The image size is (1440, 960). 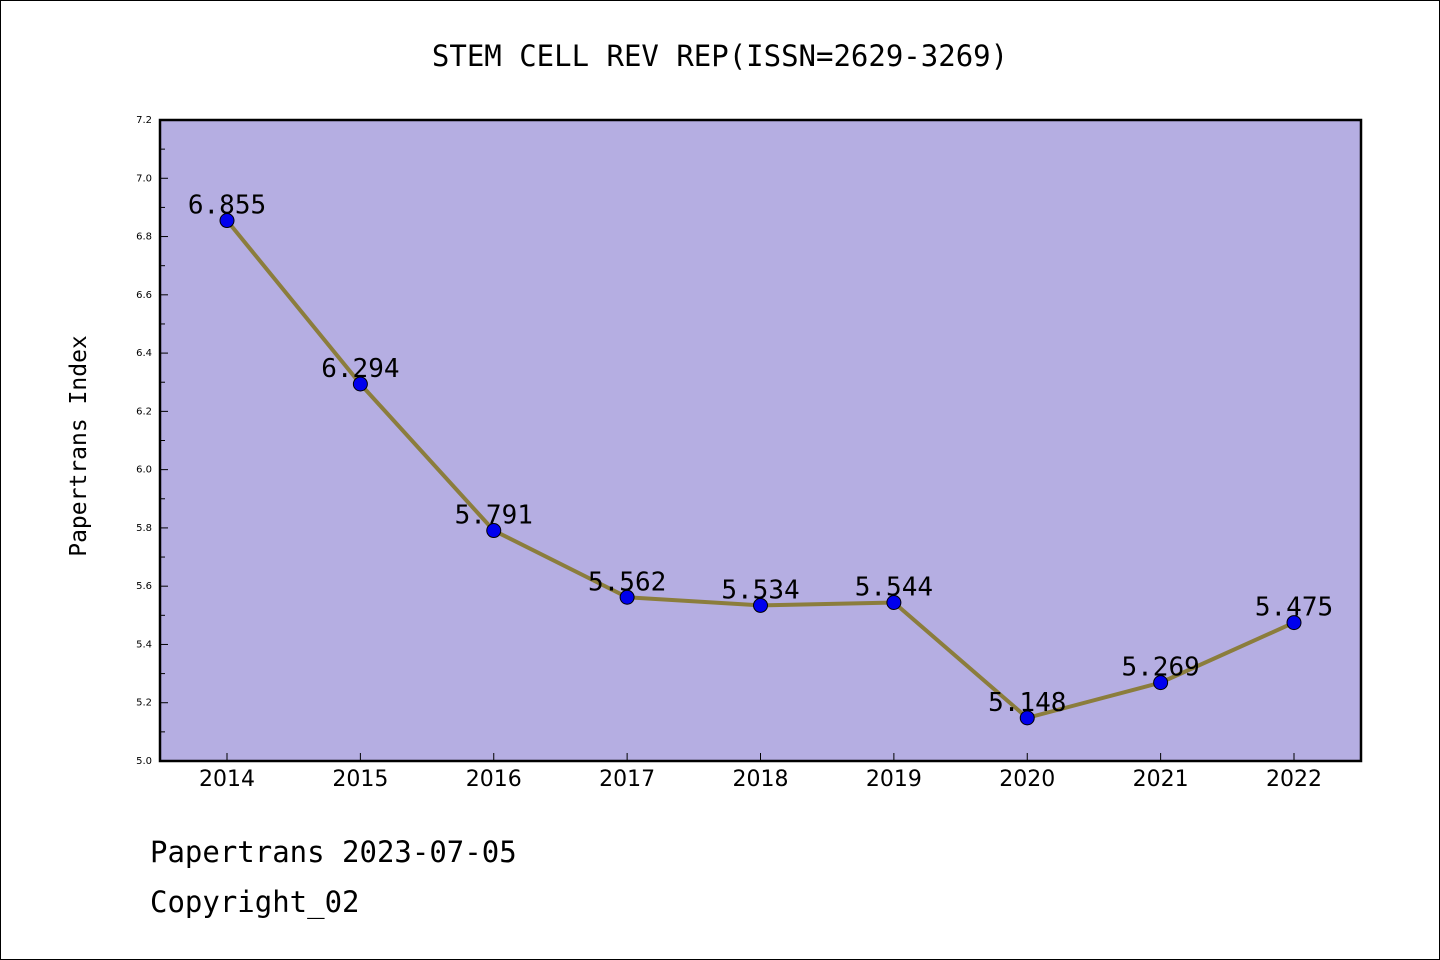 I want to click on x-axis: 2014 2015 2016 2017 2018 2019 2020 2021 2022, so click(x=760, y=772).